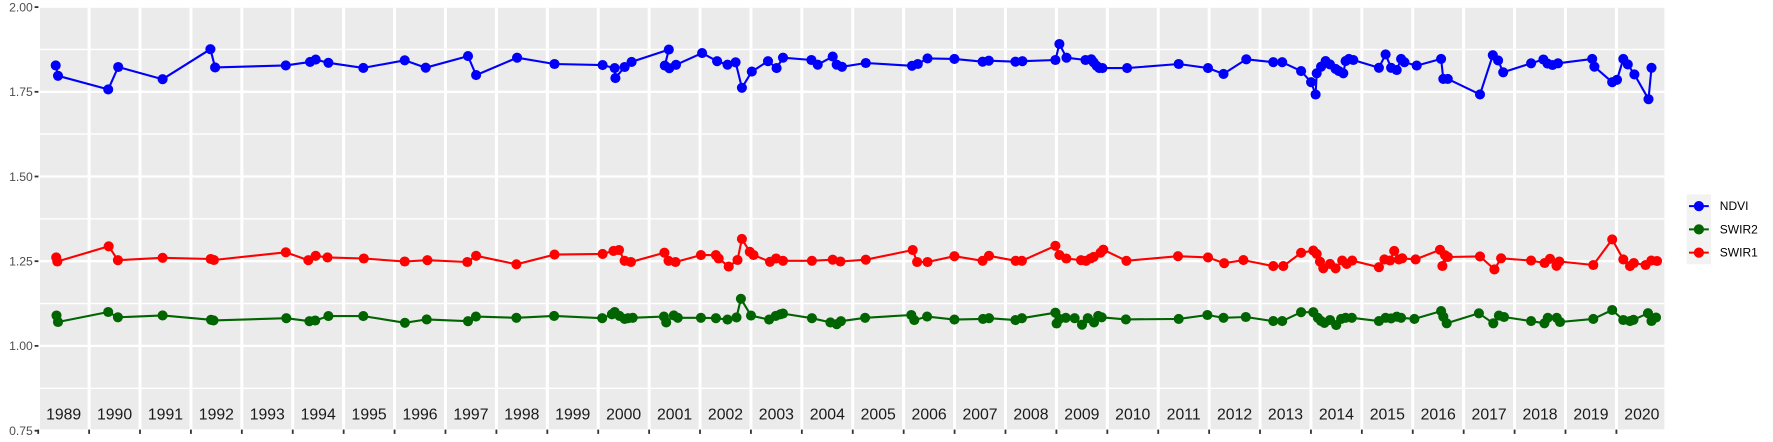  Describe the element at coordinates (1285, 414) in the screenshot. I see `svg-text: 2013` at that location.